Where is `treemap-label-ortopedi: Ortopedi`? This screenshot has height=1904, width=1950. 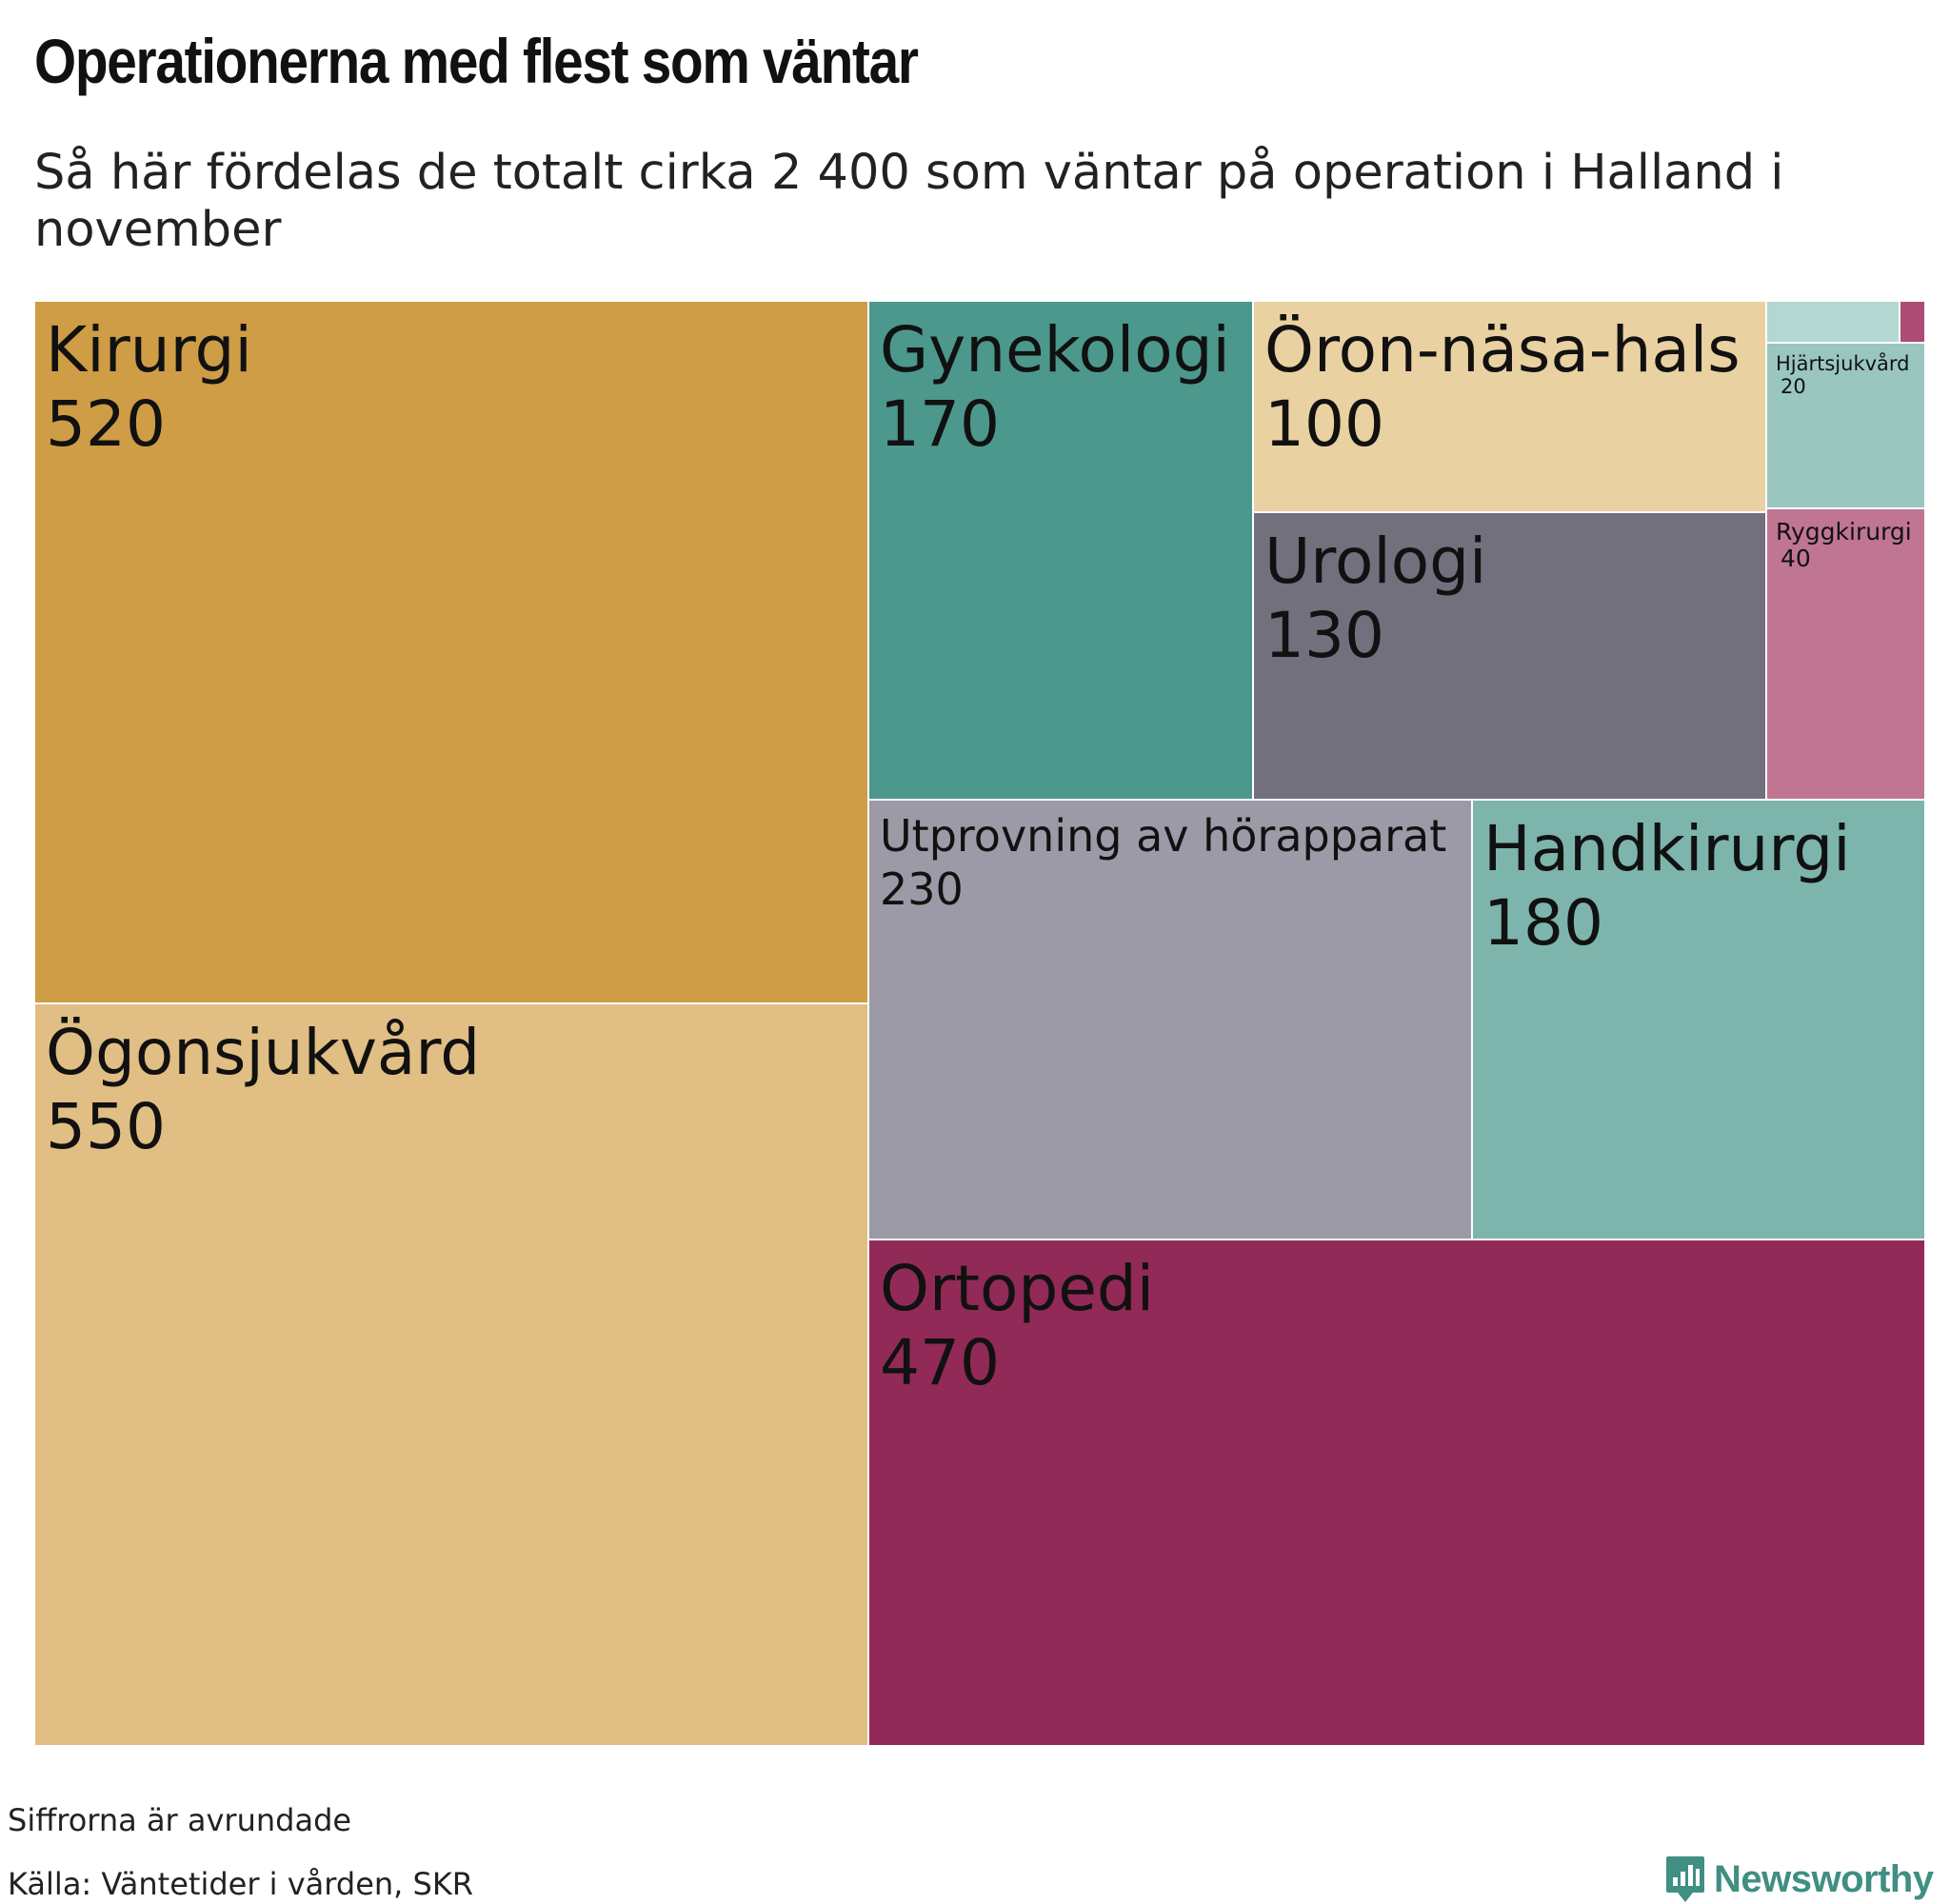 treemap-label-ortopedi: Ortopedi is located at coordinates (1017, 1288).